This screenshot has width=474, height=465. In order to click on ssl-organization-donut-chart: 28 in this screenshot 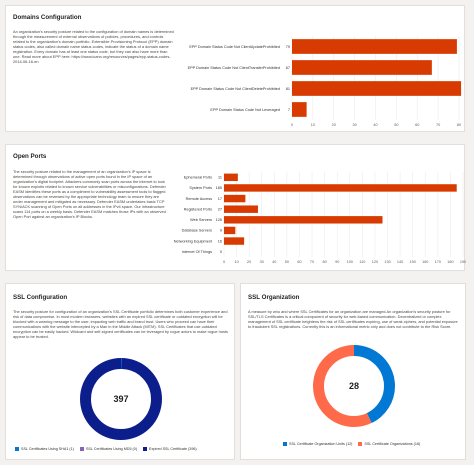, I will do `click(354, 386)`.